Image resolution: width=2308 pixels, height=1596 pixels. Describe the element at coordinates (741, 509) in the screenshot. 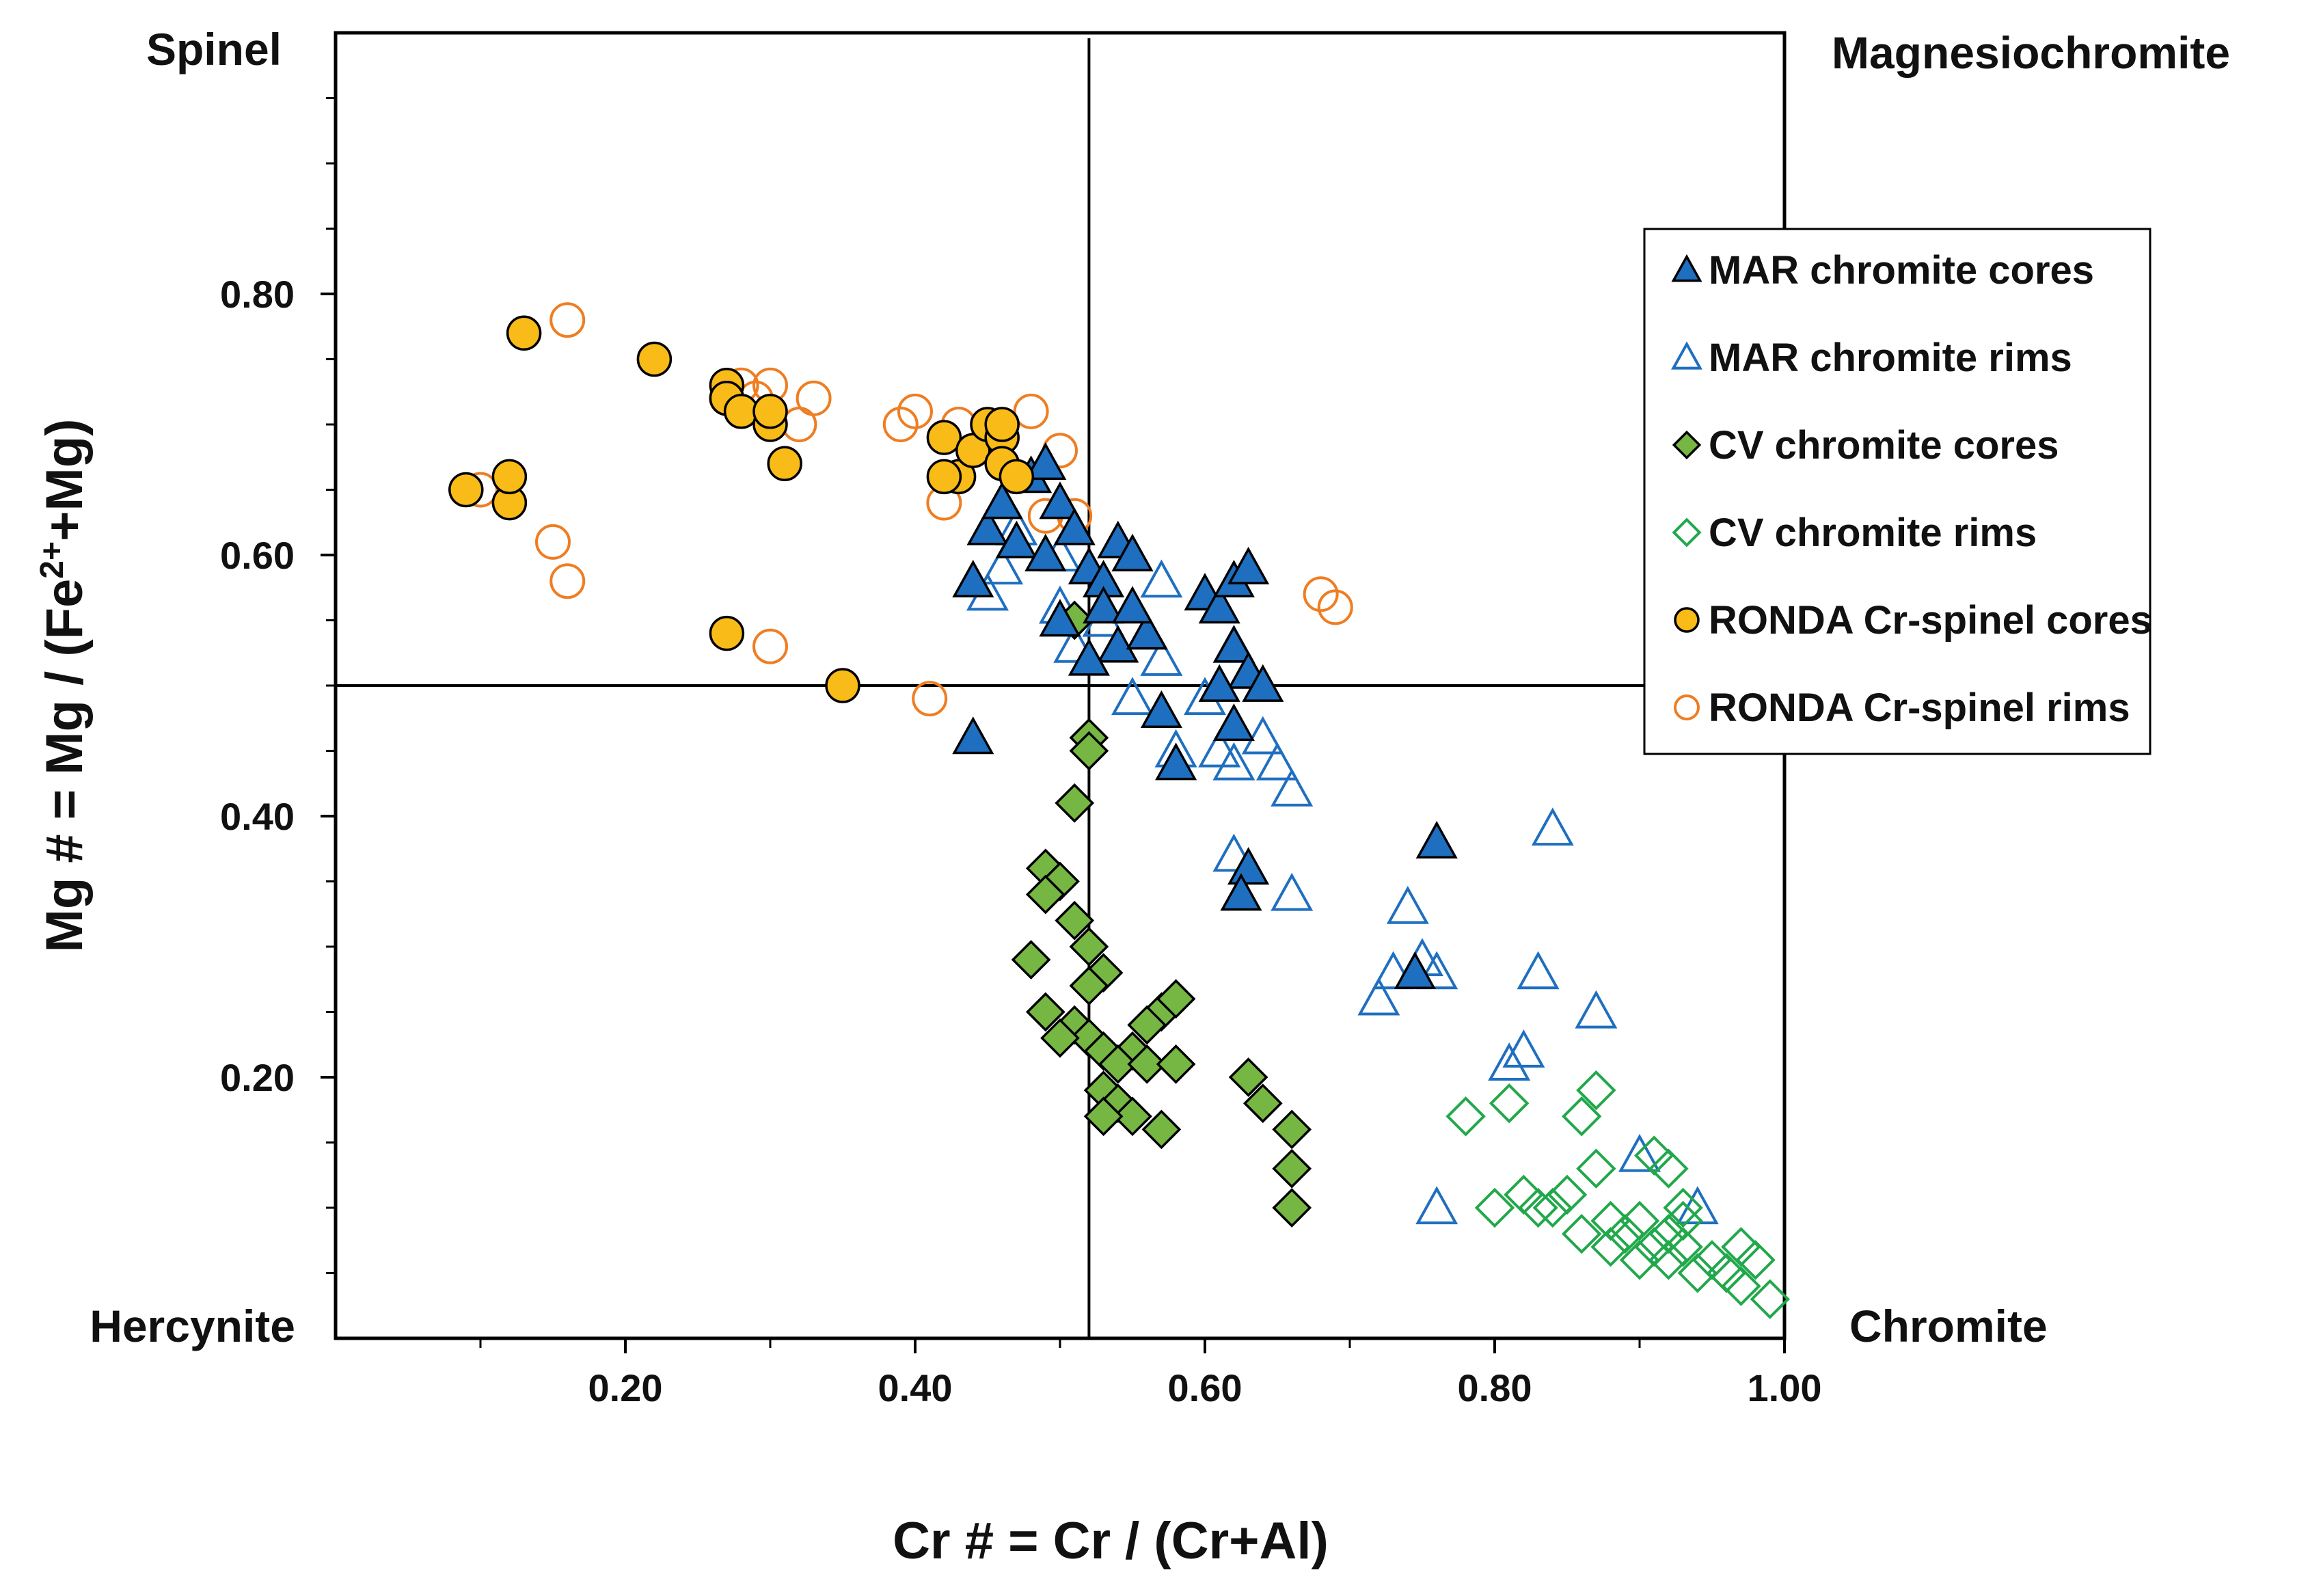

I see `series-ronda-cr-spinel-cores` at that location.